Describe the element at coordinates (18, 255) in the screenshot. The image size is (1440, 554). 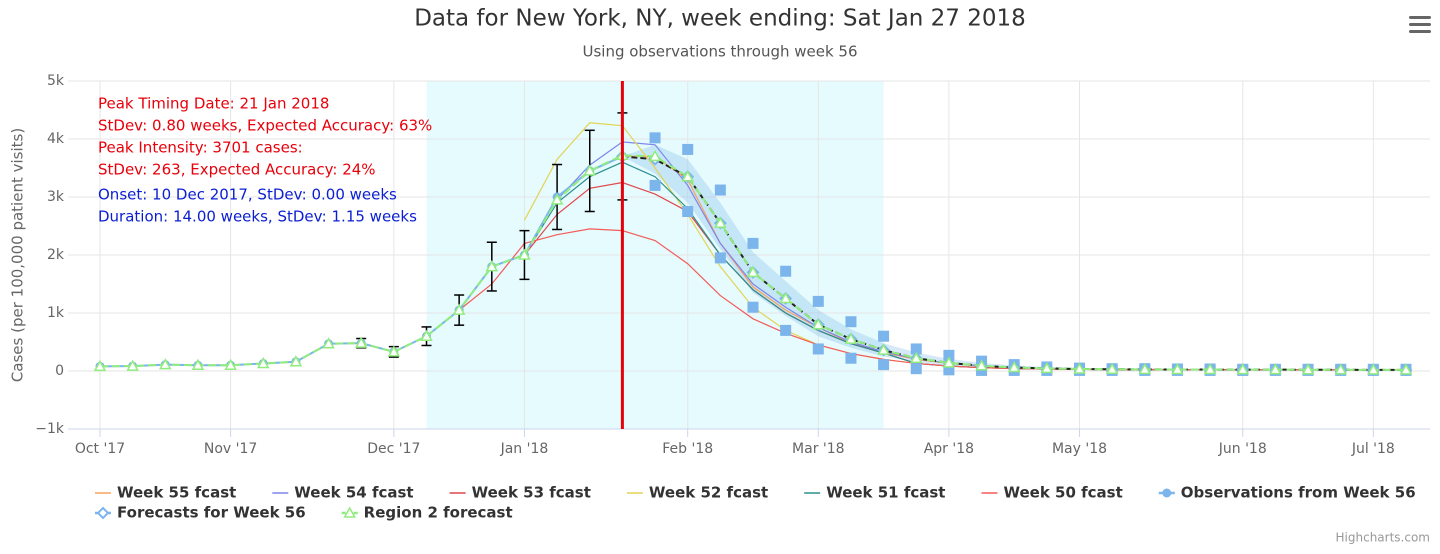
I see `y-axis-title: Cases (per 100,000 patient visits)` at that location.